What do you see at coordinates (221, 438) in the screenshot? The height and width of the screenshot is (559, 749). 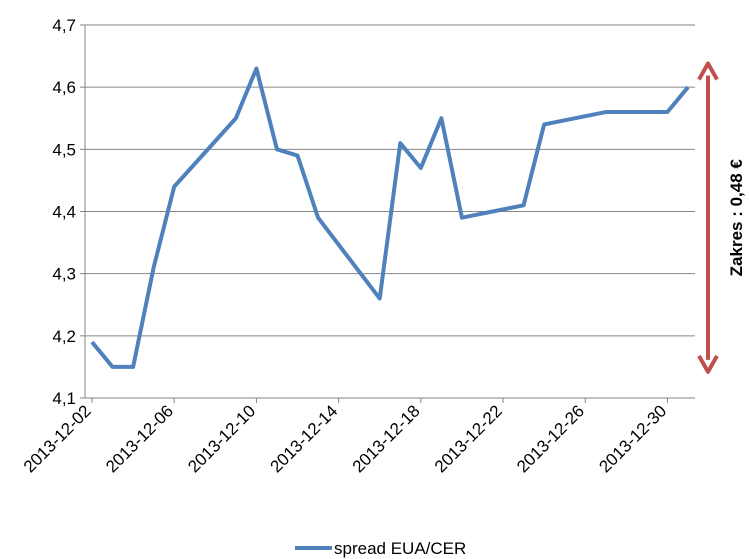 I see `x-tick-label: 2013-12-10` at bounding box center [221, 438].